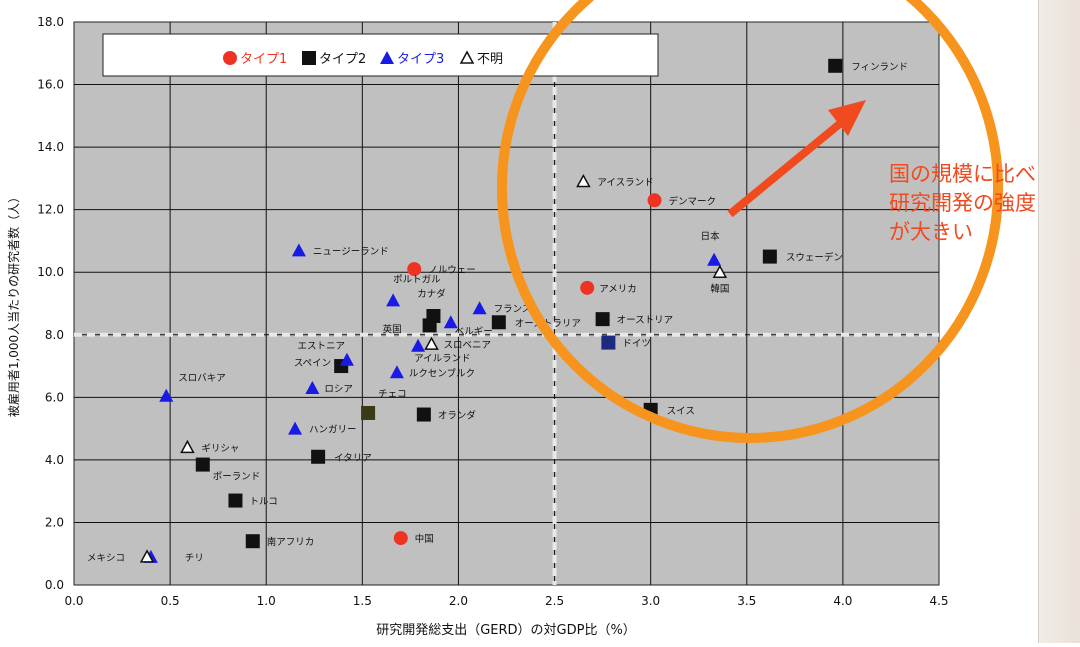 The height and width of the screenshot is (647, 1080). I want to click on annotation-line-1: 国の規模に比べ, so click(962, 174).